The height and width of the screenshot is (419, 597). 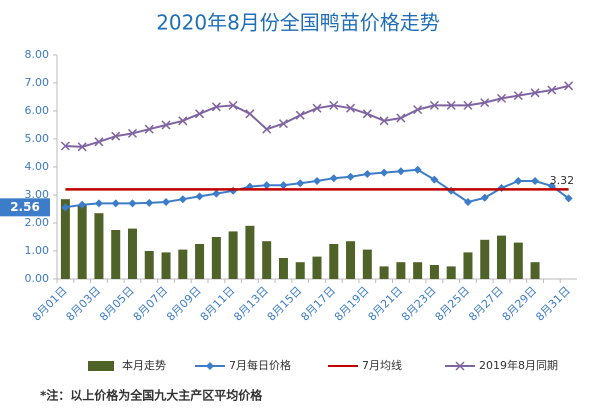 What do you see at coordinates (298, 23) in the screenshot?
I see `chart-title: 2020年8月份全国鸭苗价格走势` at bounding box center [298, 23].